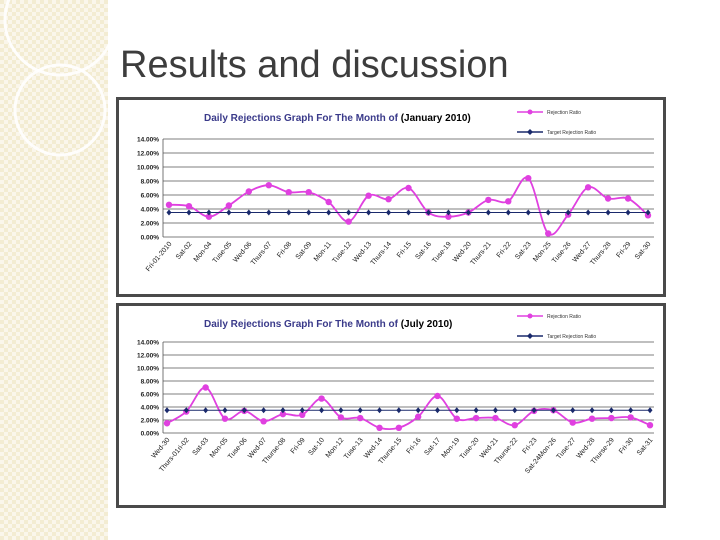 Image resolution: width=720 pixels, height=540 pixels. What do you see at coordinates (529, 446) in the screenshot?
I see `x-tick-label: Fri-23` at bounding box center [529, 446].